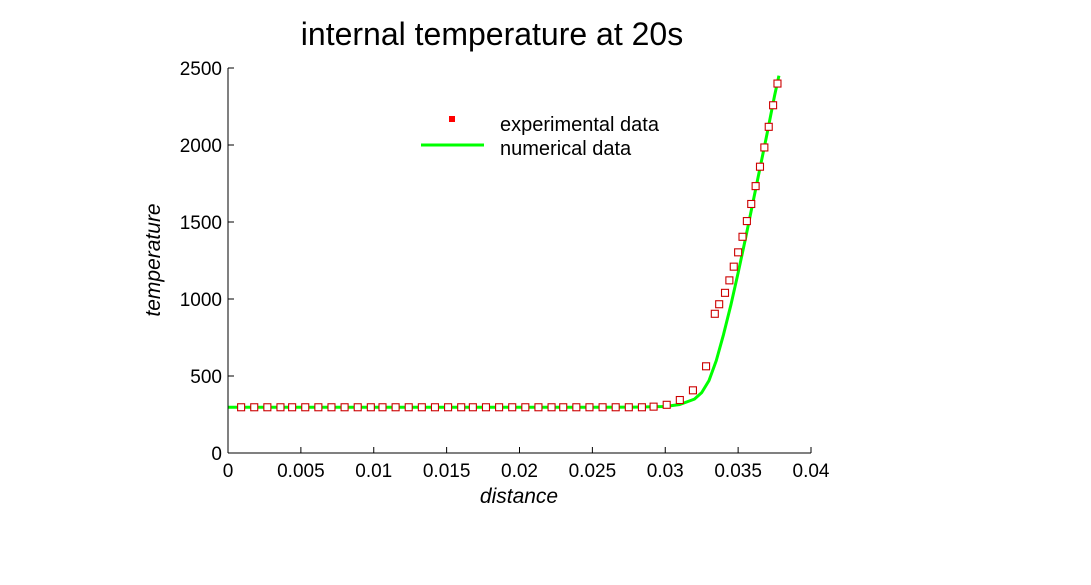  What do you see at coordinates (201, 146) in the screenshot?
I see `y-tick-label: 2000` at bounding box center [201, 146].